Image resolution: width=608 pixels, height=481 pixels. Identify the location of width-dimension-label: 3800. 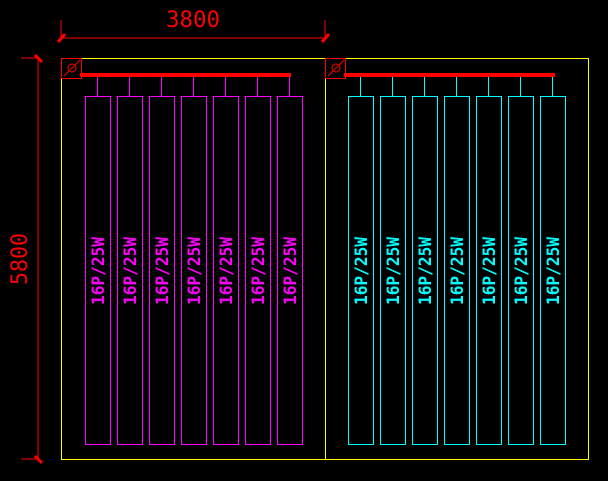
(193, 20).